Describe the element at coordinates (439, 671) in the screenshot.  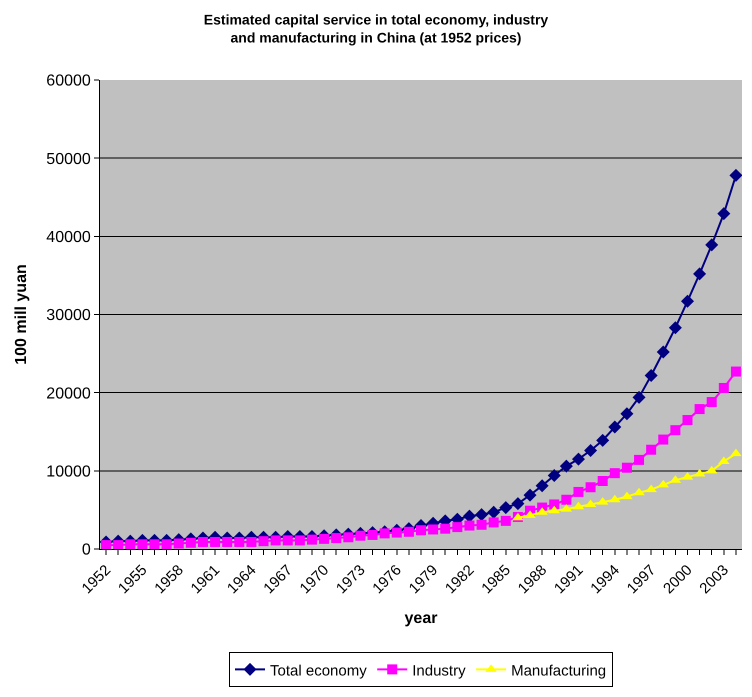
I see `legend-label: Industry` at that location.